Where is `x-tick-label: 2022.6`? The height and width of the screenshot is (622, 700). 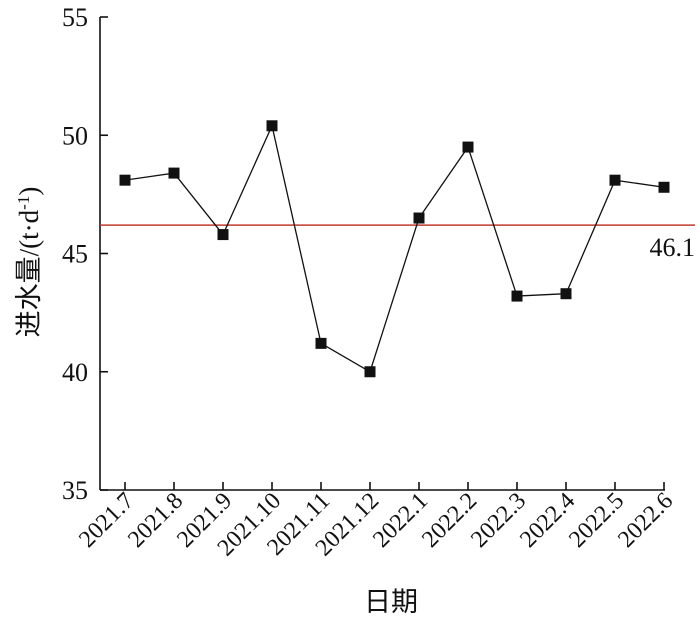
x-tick-label: 2022.6 is located at coordinates (645, 520).